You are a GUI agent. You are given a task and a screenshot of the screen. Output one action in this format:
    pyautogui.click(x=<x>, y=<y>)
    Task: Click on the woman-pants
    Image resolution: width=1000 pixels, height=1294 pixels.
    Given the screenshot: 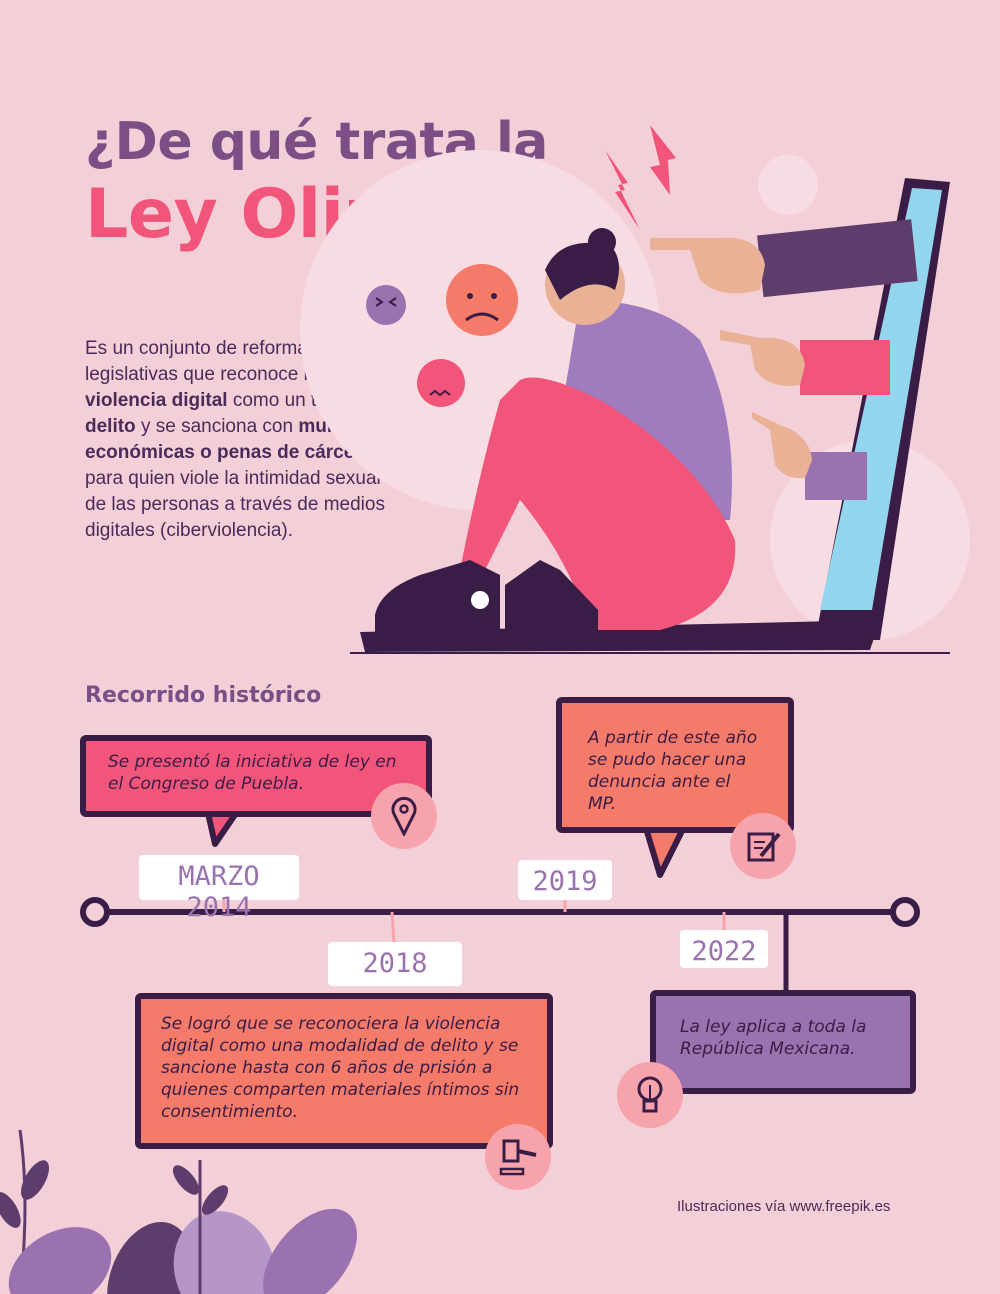 What is the action you would take?
    pyautogui.click(x=598, y=503)
    